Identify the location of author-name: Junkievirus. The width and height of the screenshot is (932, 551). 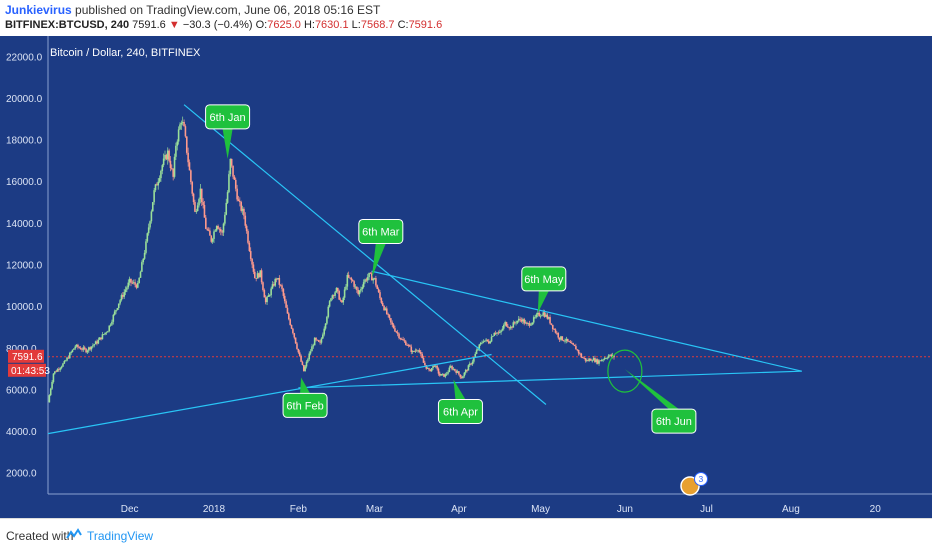
(38, 10).